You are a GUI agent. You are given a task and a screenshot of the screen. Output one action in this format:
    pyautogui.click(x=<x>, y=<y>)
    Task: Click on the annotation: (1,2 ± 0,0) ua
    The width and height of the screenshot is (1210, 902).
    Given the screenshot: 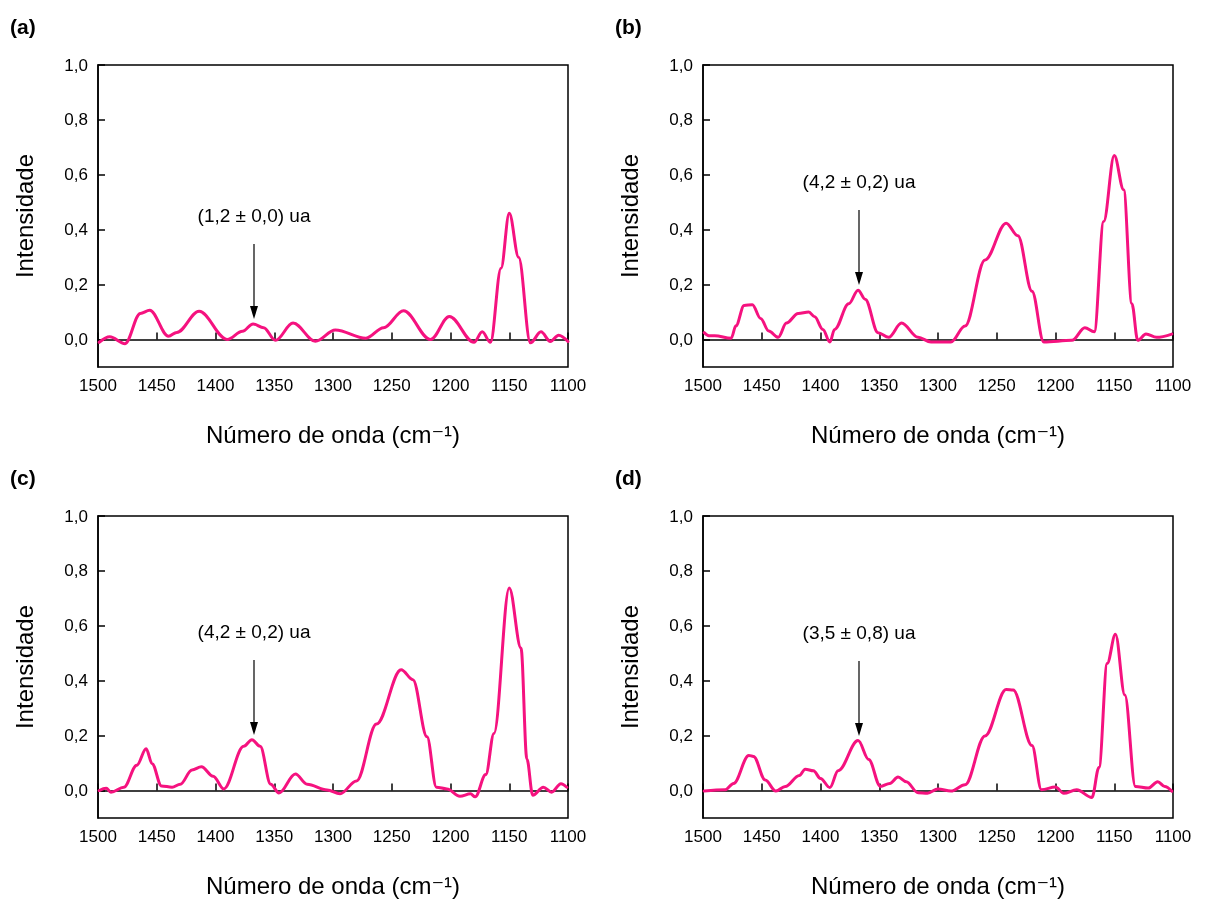 What is the action you would take?
    pyautogui.click(x=254, y=215)
    